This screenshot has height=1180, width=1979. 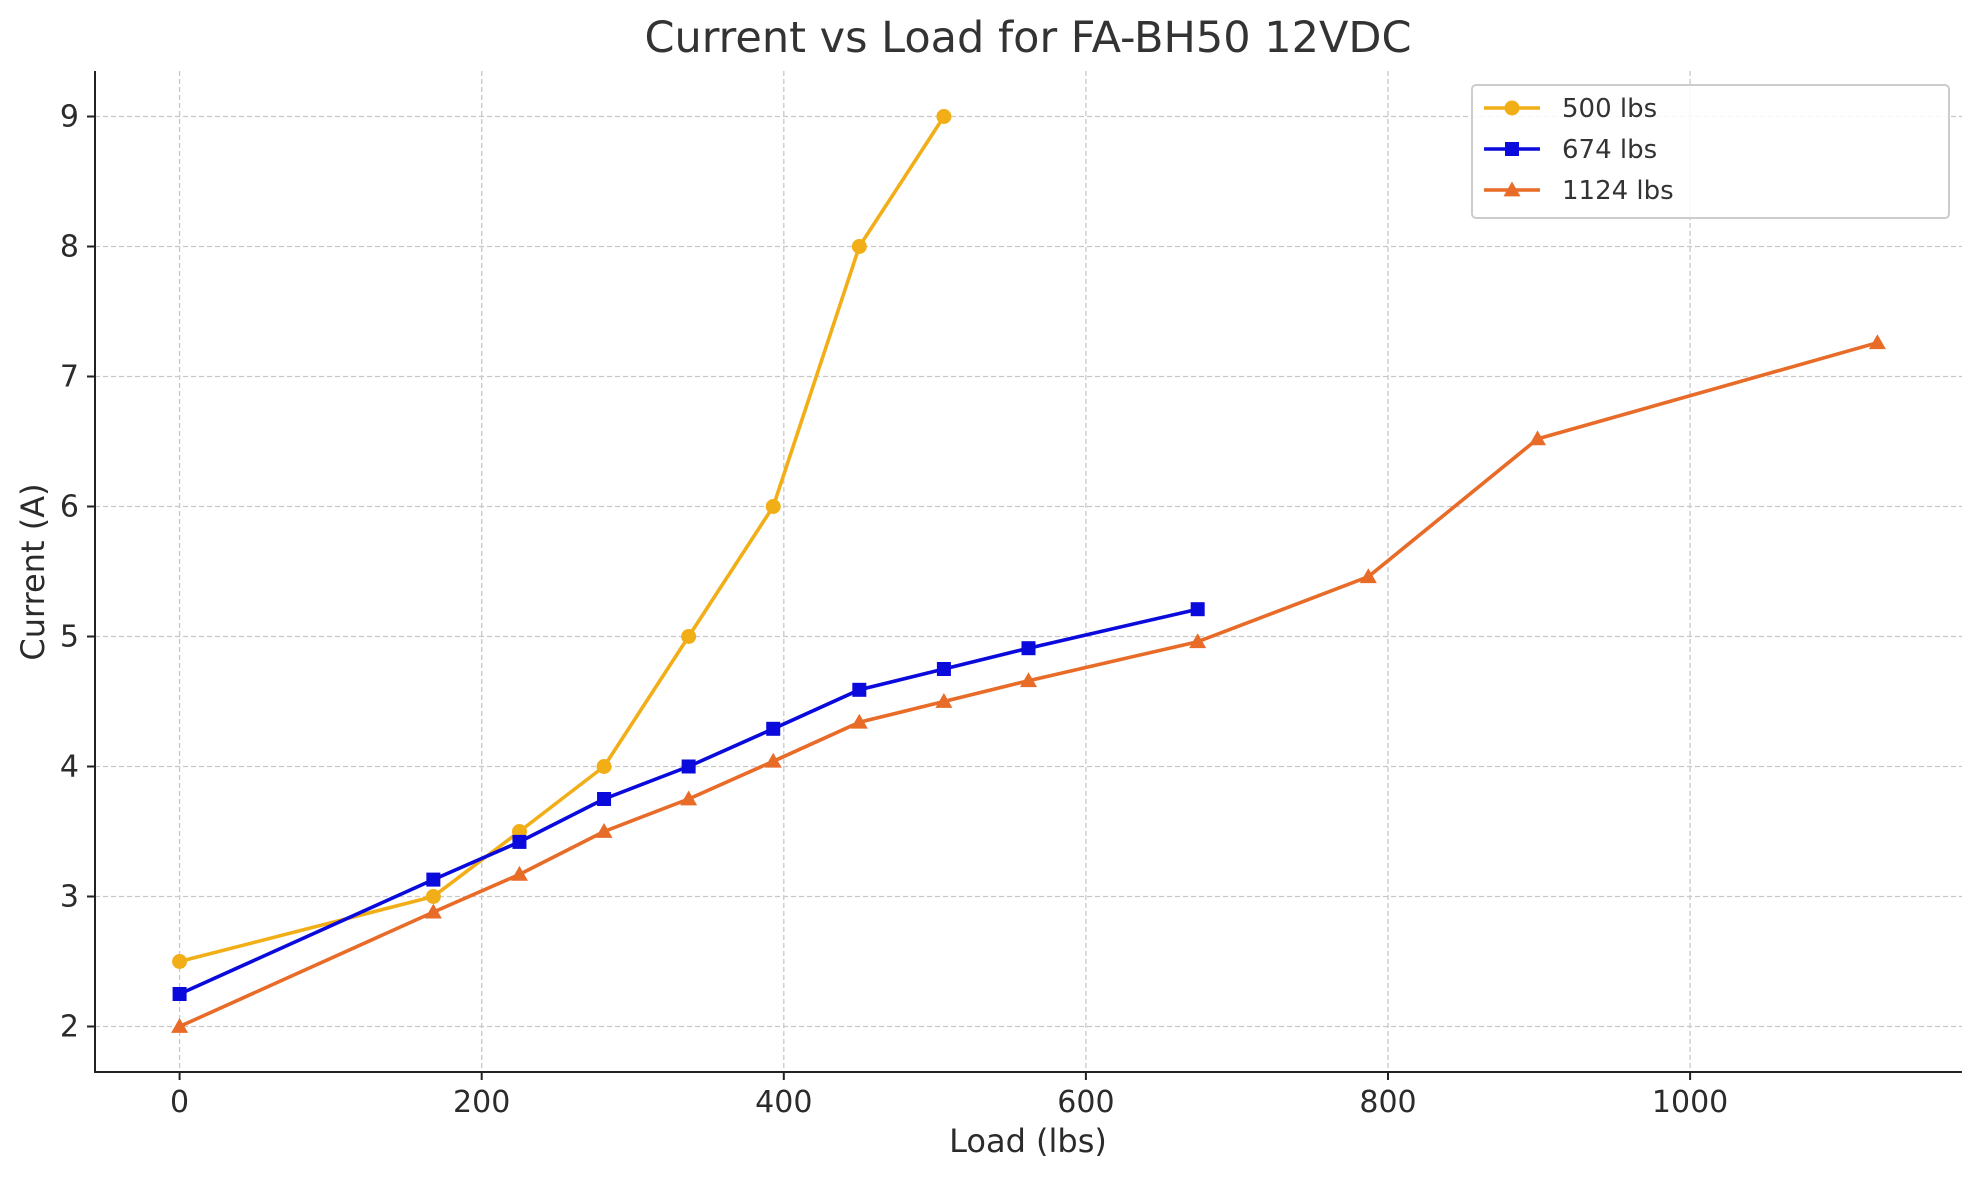 What do you see at coordinates (69, 247) in the screenshot?
I see `y-tick-label: 8` at bounding box center [69, 247].